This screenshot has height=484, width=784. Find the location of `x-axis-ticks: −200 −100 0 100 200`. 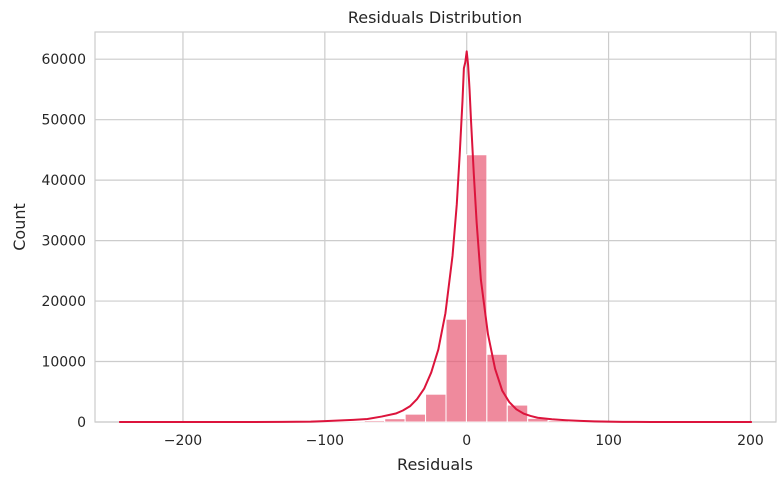

x-axis-ticks: −200 −100 0 100 200 is located at coordinates (464, 441).